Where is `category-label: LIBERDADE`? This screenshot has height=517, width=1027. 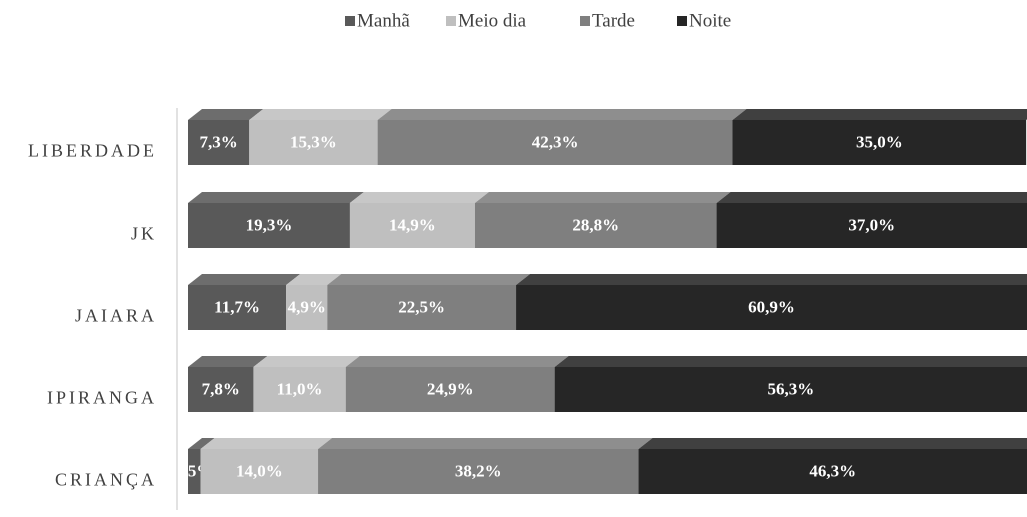 category-label: LIBERDADE is located at coordinates (92, 151).